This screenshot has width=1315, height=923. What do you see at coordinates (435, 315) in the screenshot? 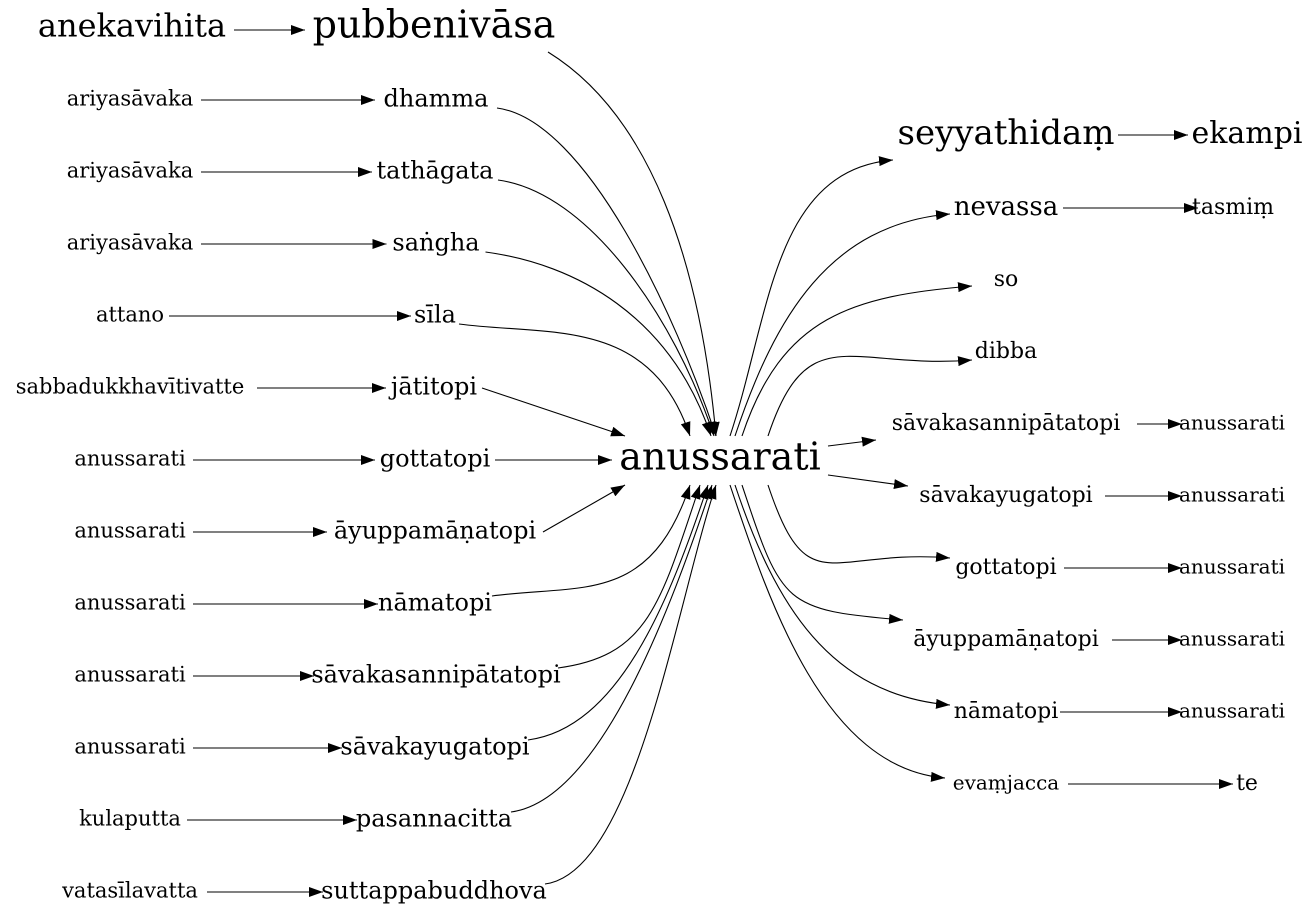
I see `node-left-target-3: sīla` at bounding box center [435, 315].